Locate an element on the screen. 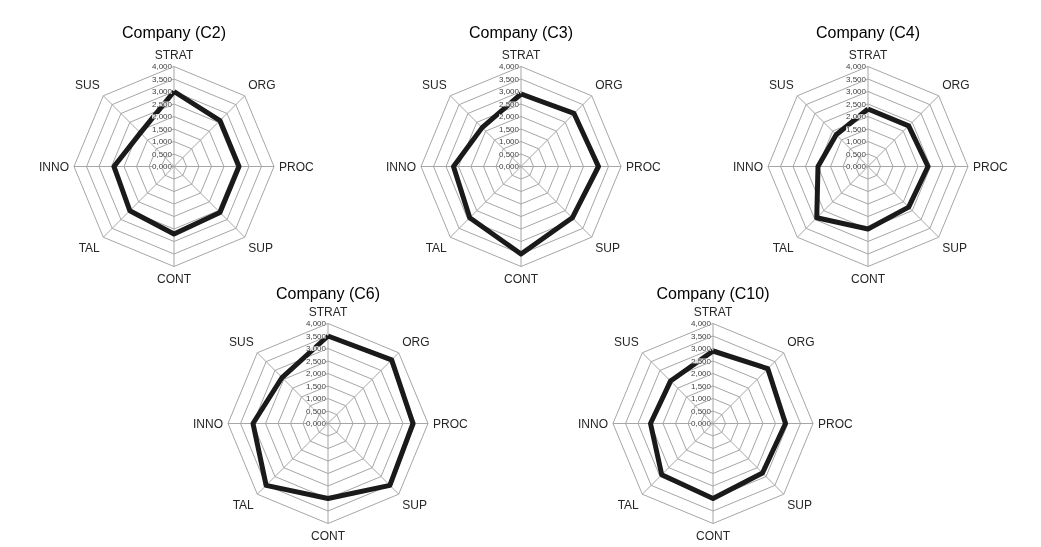 The width and height of the screenshot is (1041, 547). chart-title: Company (C4) is located at coordinates (868, 32).